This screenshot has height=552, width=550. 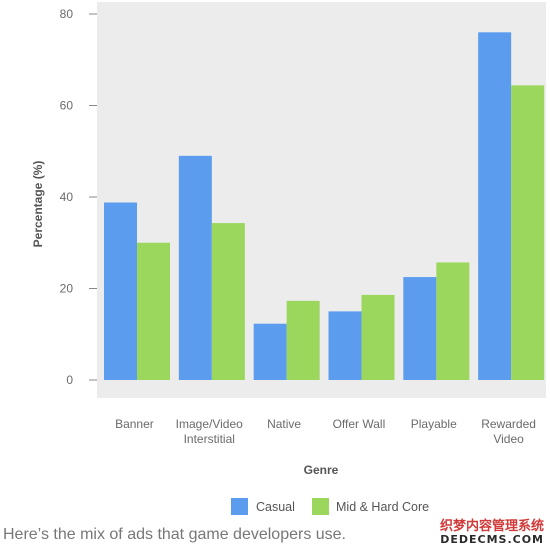 What do you see at coordinates (382, 507) in the screenshot?
I see `legend-label: Mid & Hard Core` at bounding box center [382, 507].